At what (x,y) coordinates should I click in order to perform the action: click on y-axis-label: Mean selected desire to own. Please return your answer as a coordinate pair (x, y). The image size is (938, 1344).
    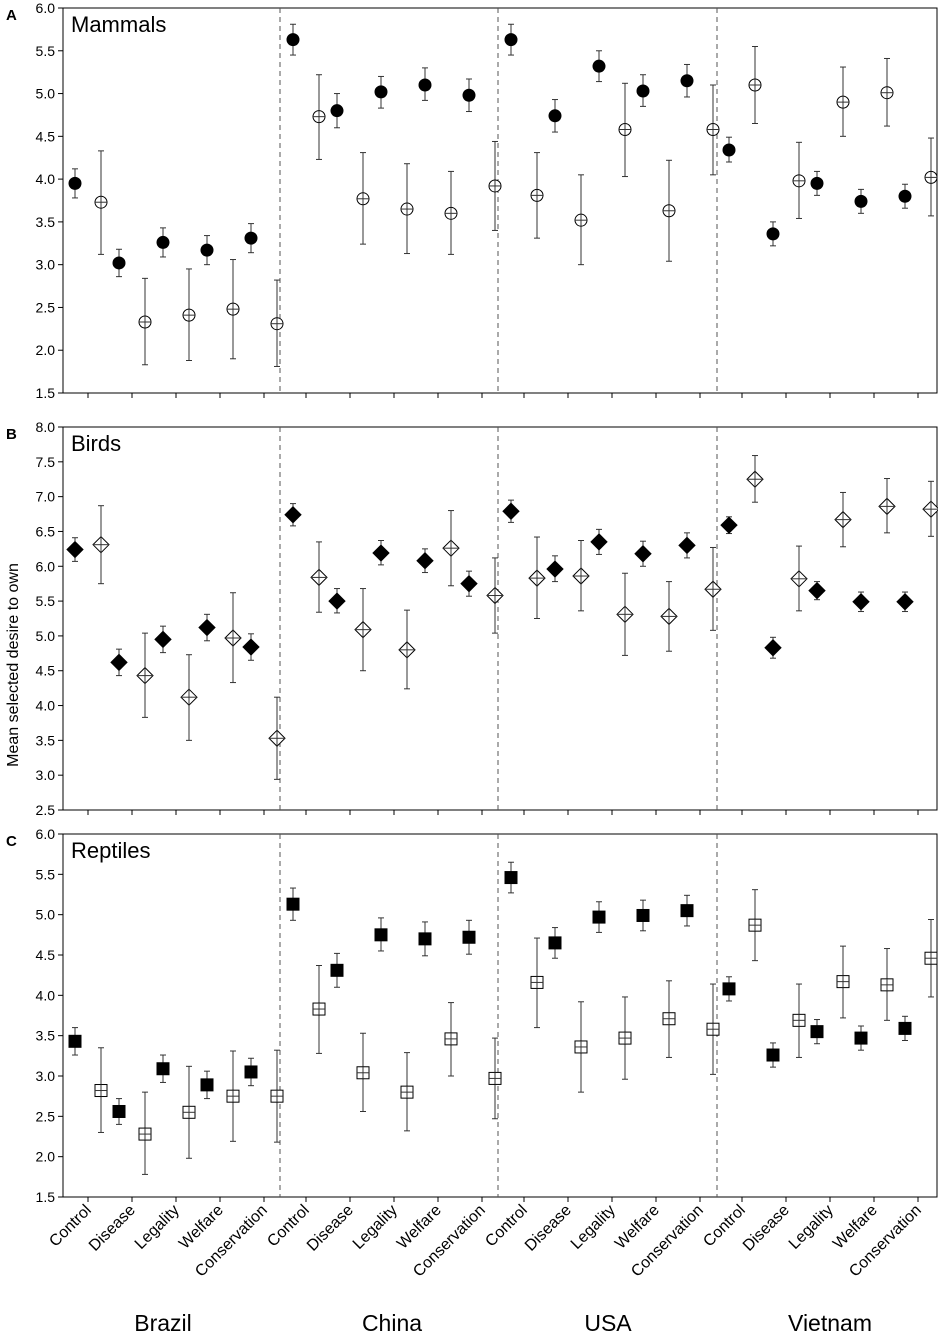
    Looking at the image, I should click on (13, 665).